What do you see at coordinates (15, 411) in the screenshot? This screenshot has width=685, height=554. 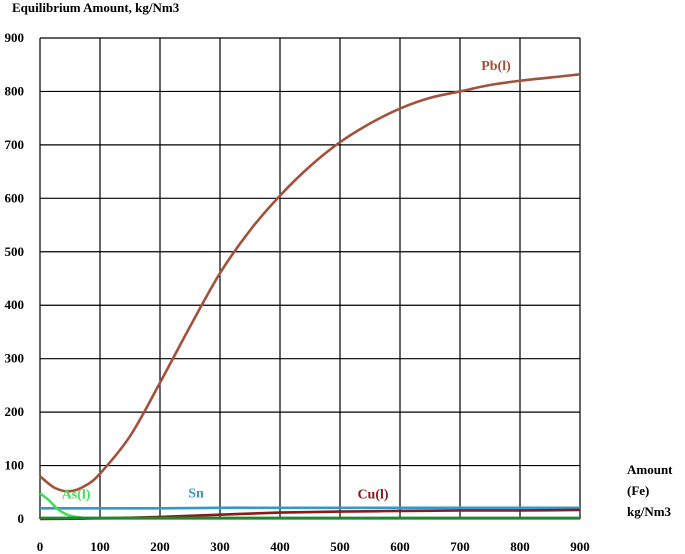 I see `y-tick-label: 200` at bounding box center [15, 411].